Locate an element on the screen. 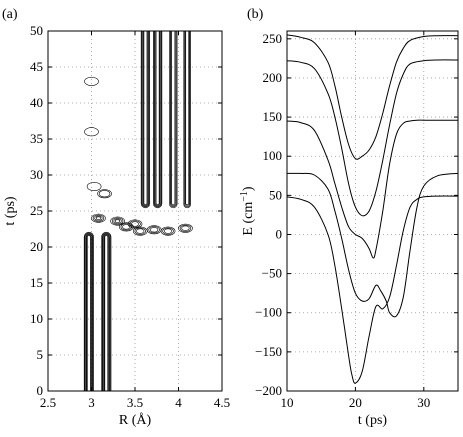 The height and width of the screenshot is (437, 463). y-tick-label: 15 is located at coordinates (36, 282).